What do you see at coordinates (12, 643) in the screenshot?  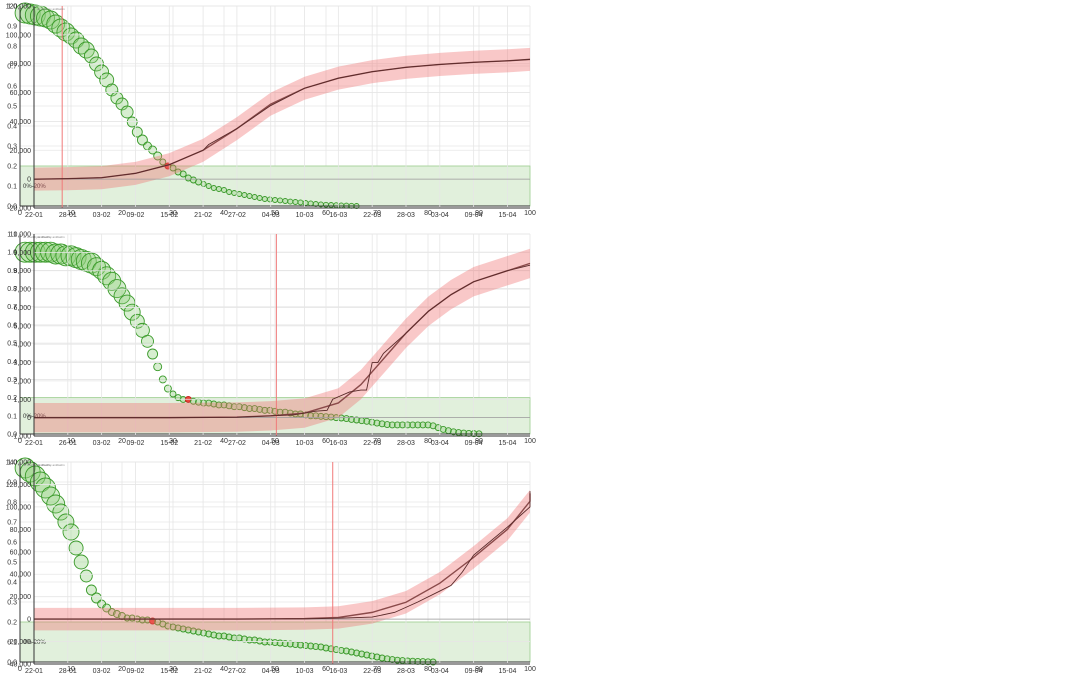 I see `y-tick-label: 0.1` at bounding box center [12, 643].